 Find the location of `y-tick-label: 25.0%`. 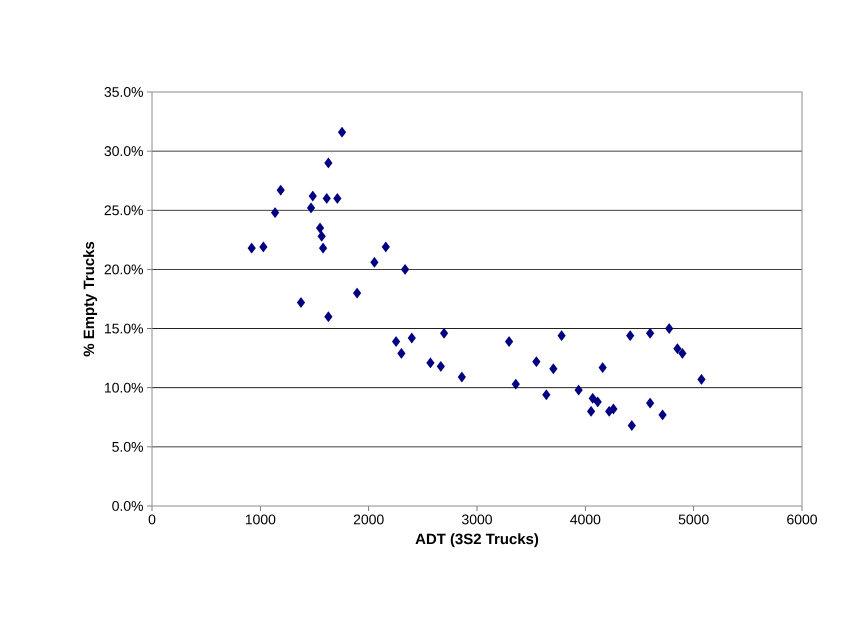

y-tick-label: 25.0% is located at coordinates (123, 210).